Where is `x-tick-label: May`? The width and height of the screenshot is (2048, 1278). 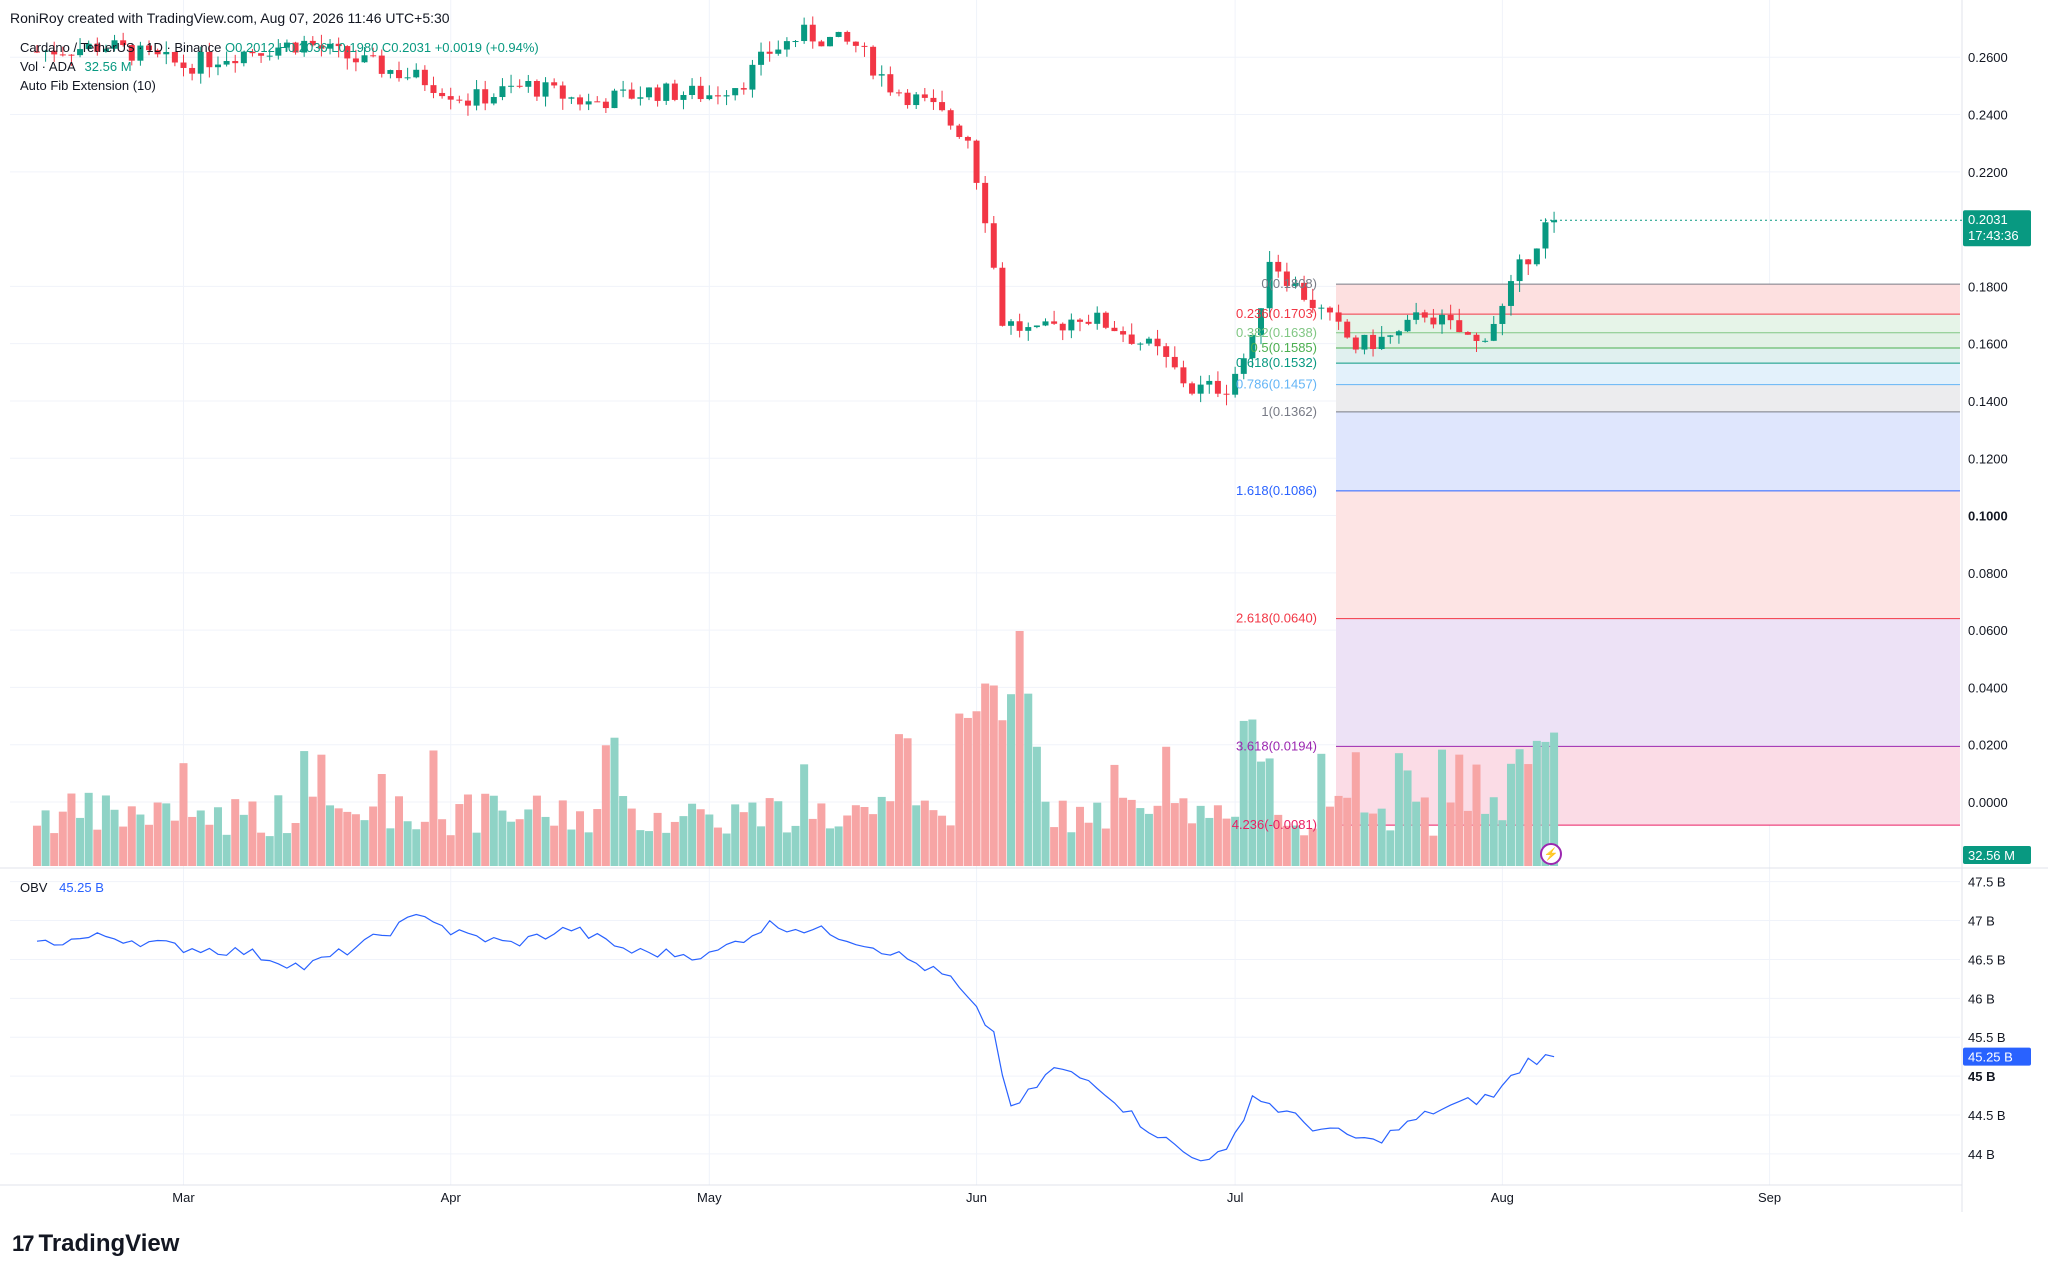 x-tick-label: May is located at coordinates (709, 1197).